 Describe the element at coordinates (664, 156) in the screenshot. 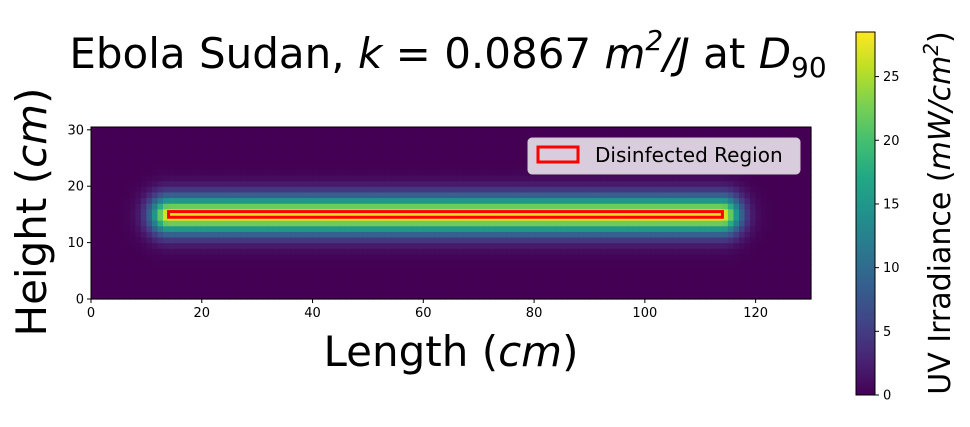

I see `legend-box` at that location.